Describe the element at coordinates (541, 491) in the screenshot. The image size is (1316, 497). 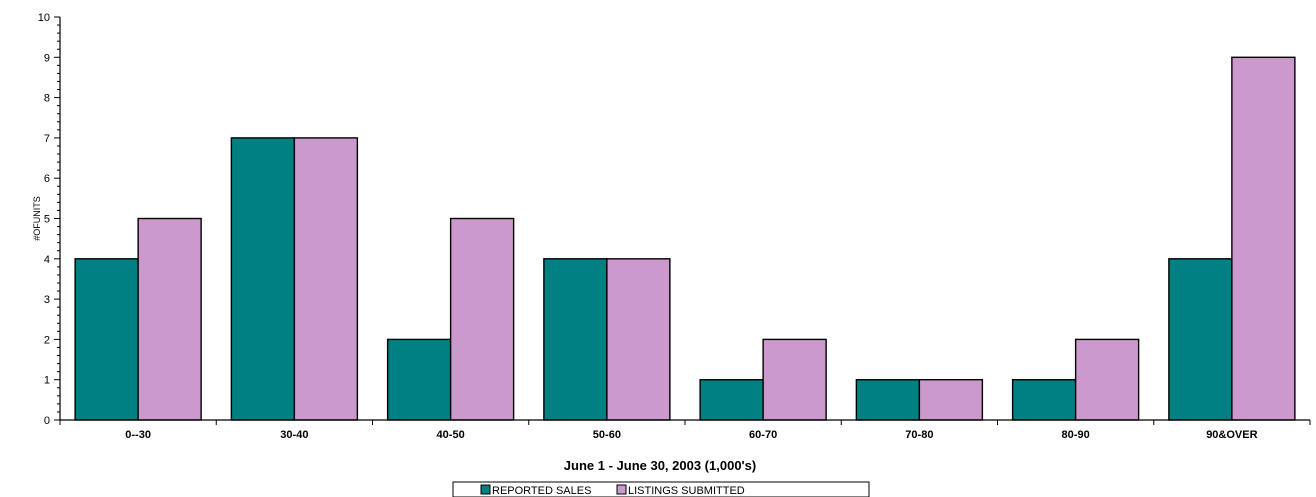
I see `legend-label-reported-sales: REPORTED SALES` at that location.